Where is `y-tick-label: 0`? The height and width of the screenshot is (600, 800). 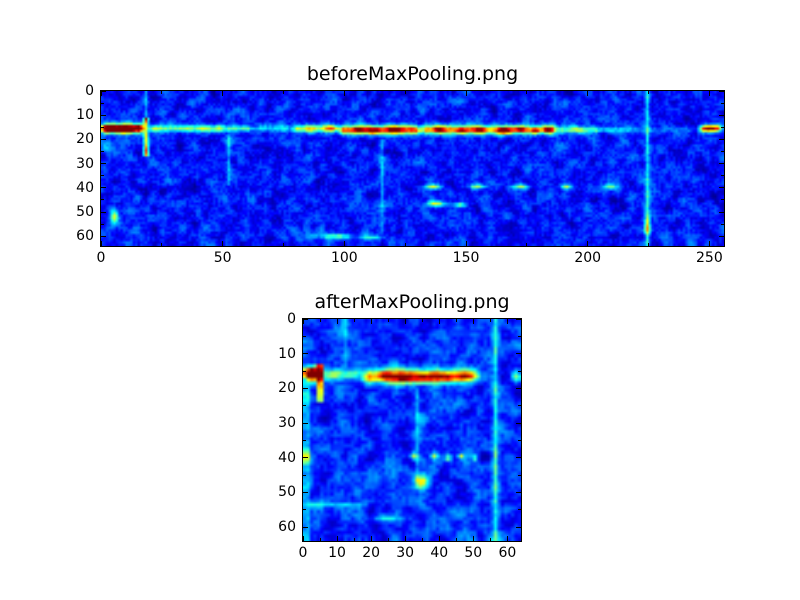 y-tick-label: 0 is located at coordinates (89, 91).